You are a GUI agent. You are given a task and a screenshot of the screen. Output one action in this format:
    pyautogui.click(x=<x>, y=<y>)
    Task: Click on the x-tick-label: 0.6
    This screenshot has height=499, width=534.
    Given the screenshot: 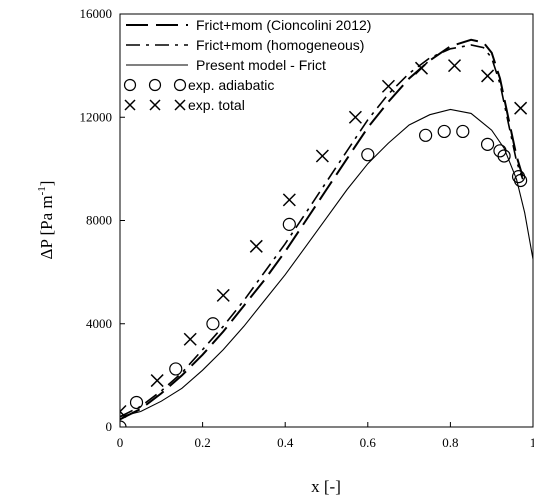 What is the action you would take?
    pyautogui.click(x=368, y=442)
    